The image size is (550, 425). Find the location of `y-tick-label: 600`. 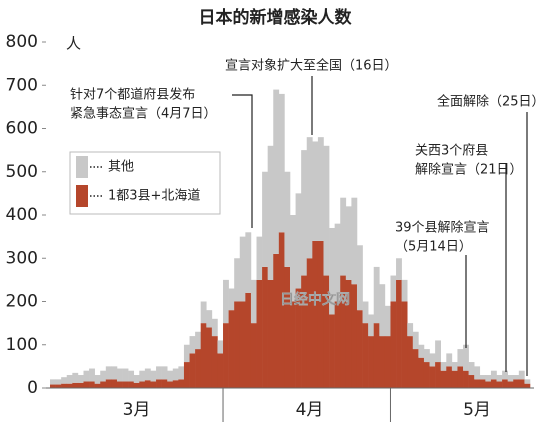

y-tick-label: 600 is located at coordinates (22, 129).